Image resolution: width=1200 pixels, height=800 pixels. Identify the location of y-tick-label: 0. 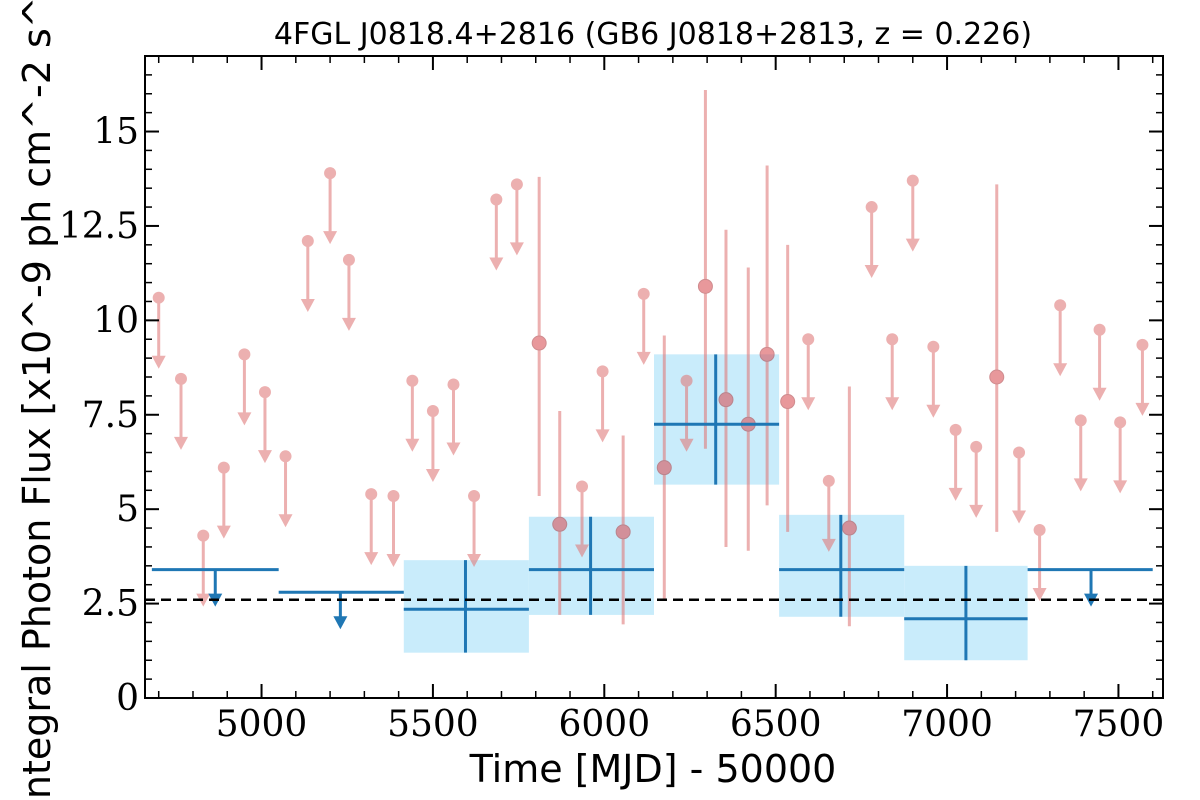
(127, 698).